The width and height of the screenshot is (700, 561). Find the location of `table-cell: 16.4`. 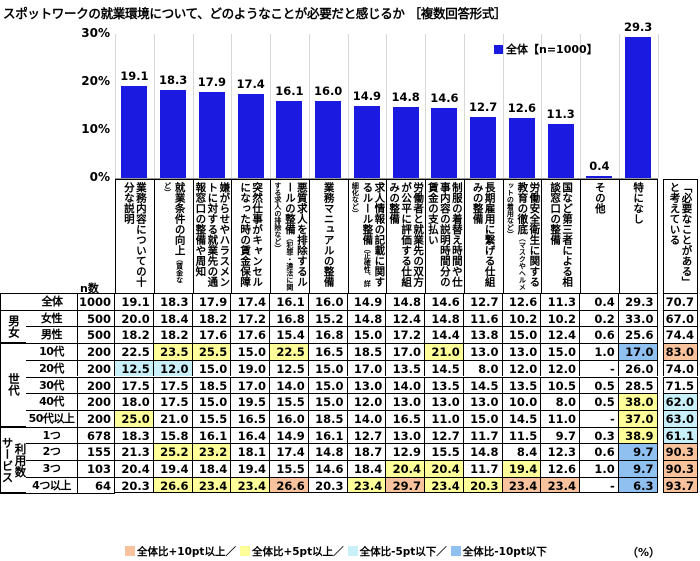

table-cell: 16.4 is located at coordinates (250, 435).